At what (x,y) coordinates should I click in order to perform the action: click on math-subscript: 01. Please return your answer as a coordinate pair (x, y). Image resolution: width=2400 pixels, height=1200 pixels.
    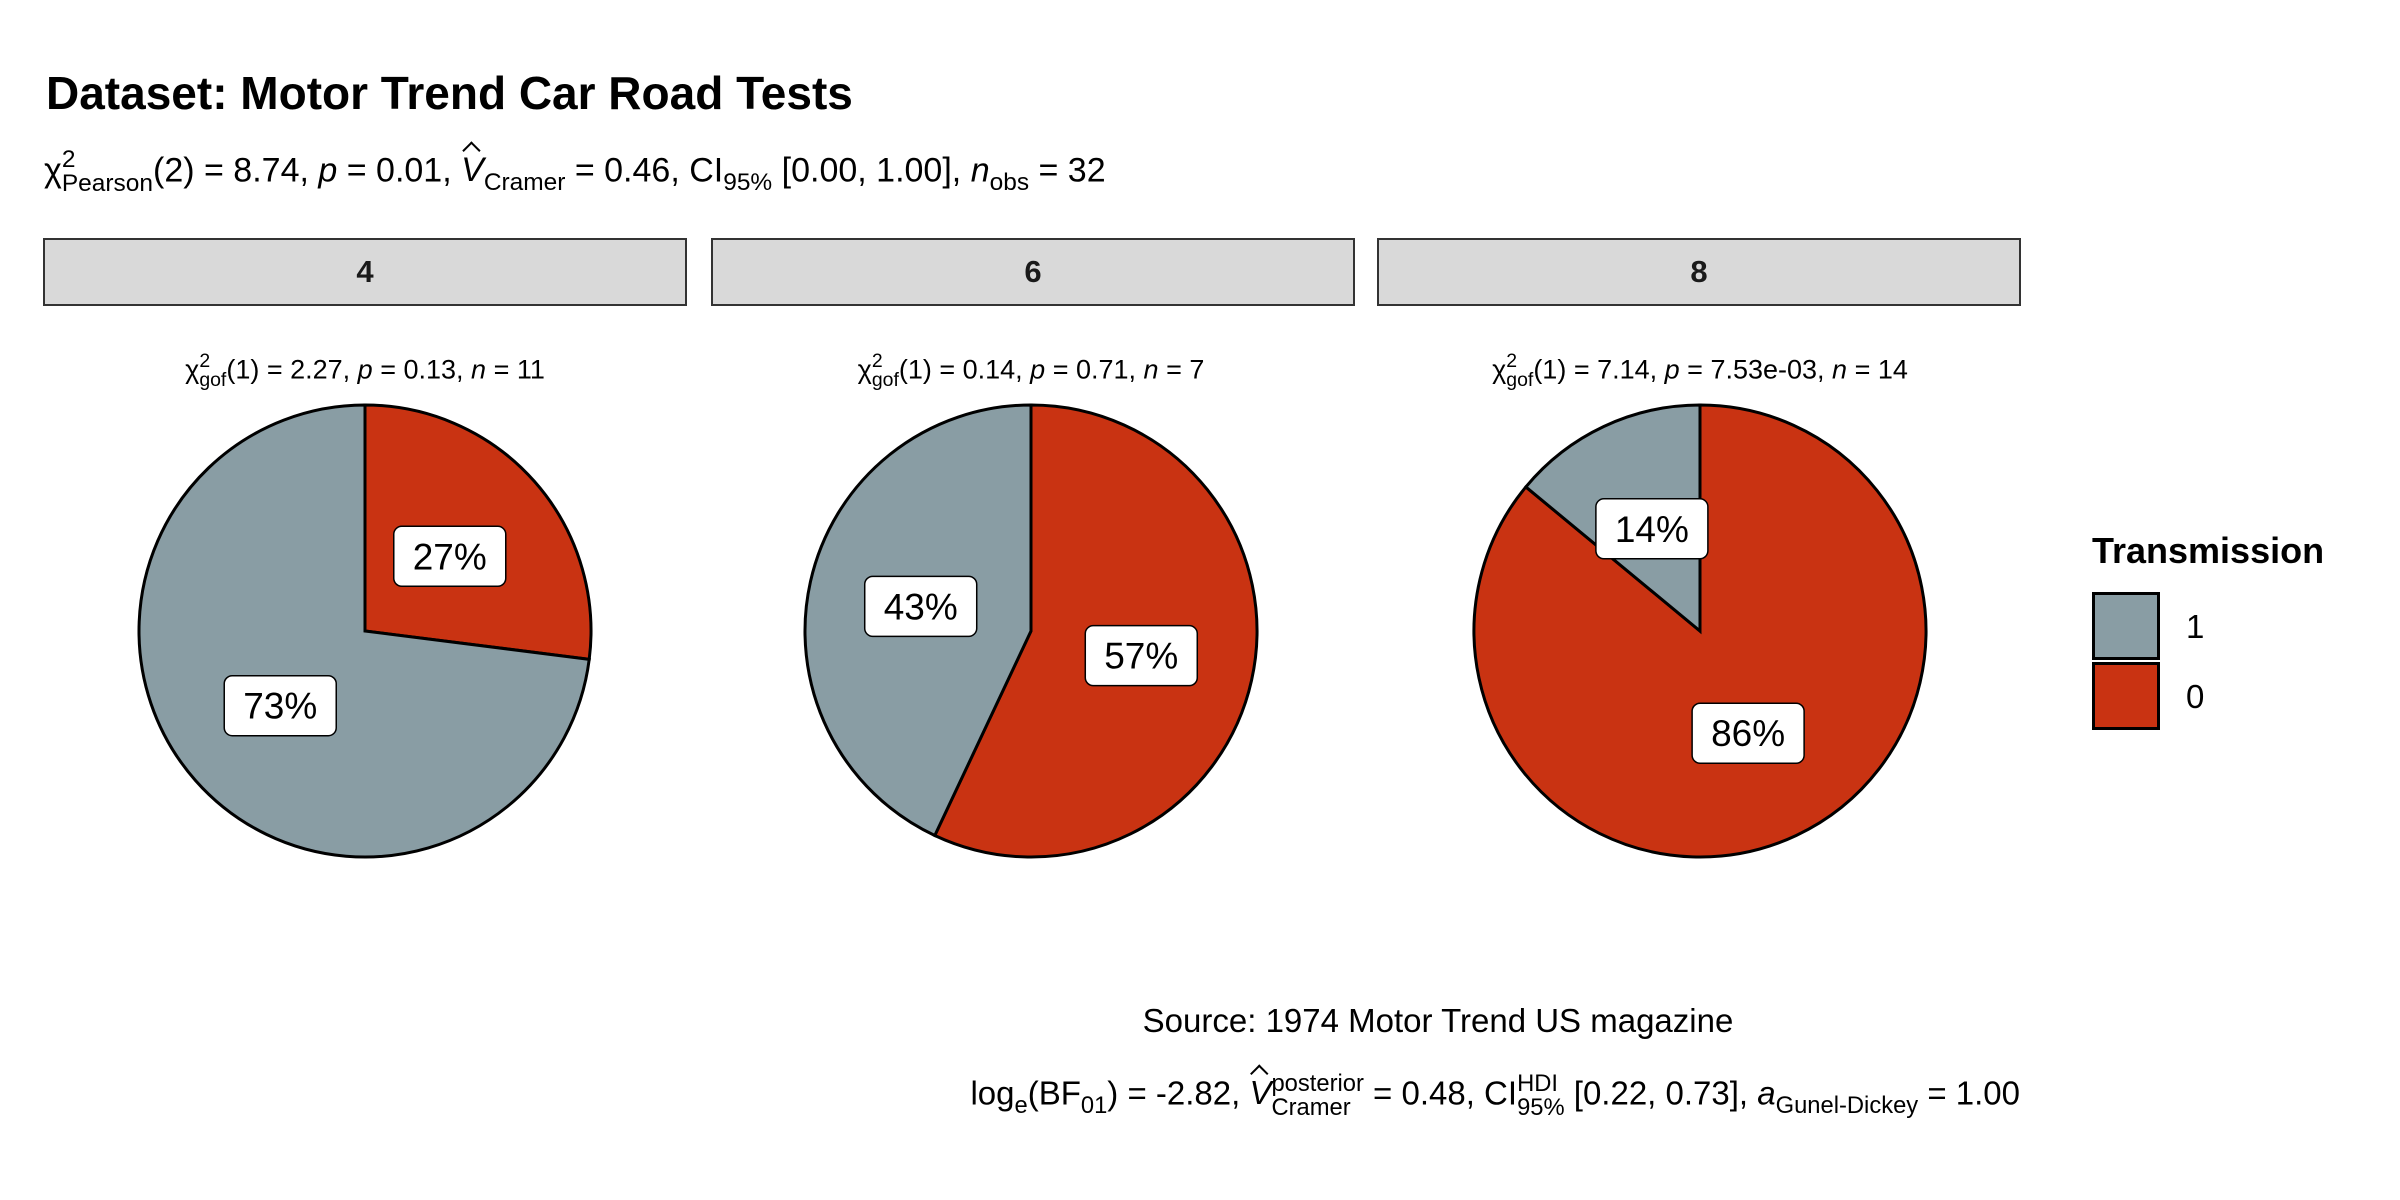
    Looking at the image, I should click on (1094, 1105).